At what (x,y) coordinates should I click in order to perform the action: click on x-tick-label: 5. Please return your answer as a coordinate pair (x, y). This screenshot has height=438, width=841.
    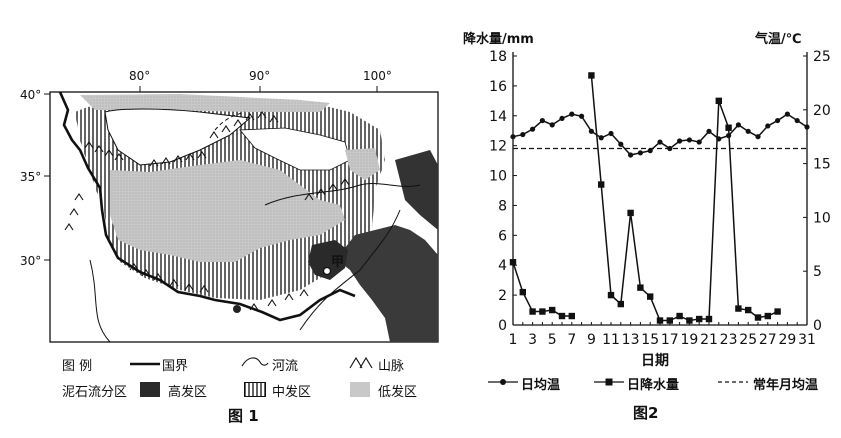
    Looking at the image, I should click on (552, 340).